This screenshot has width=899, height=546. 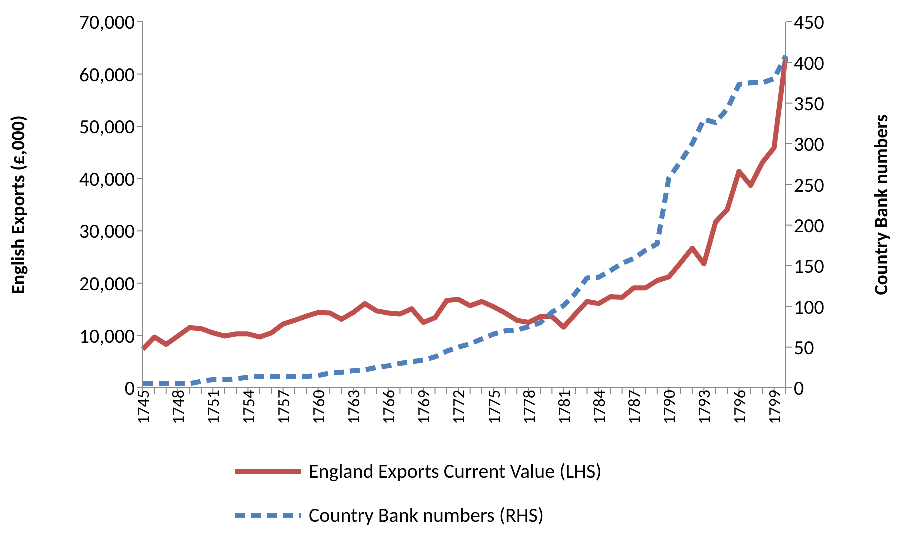 What do you see at coordinates (599, 407) in the screenshot?
I see `x-tick-label: 1784` at bounding box center [599, 407].